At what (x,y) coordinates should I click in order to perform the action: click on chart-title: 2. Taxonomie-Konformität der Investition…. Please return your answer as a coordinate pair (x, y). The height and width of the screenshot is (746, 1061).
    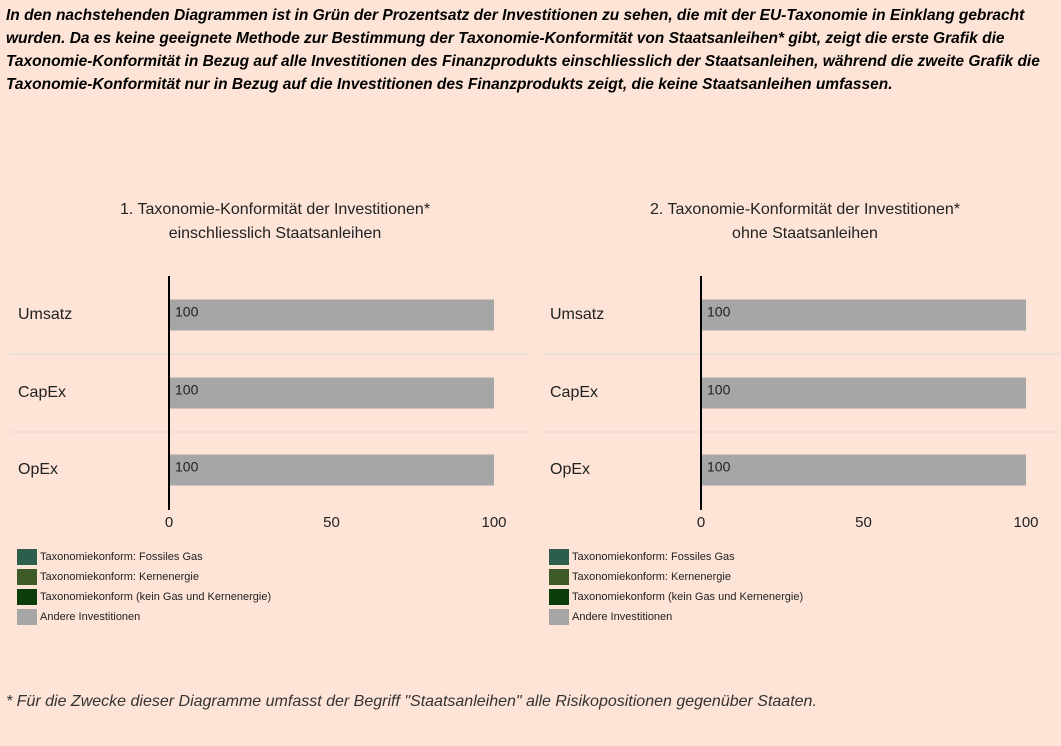
    Looking at the image, I should click on (805, 221).